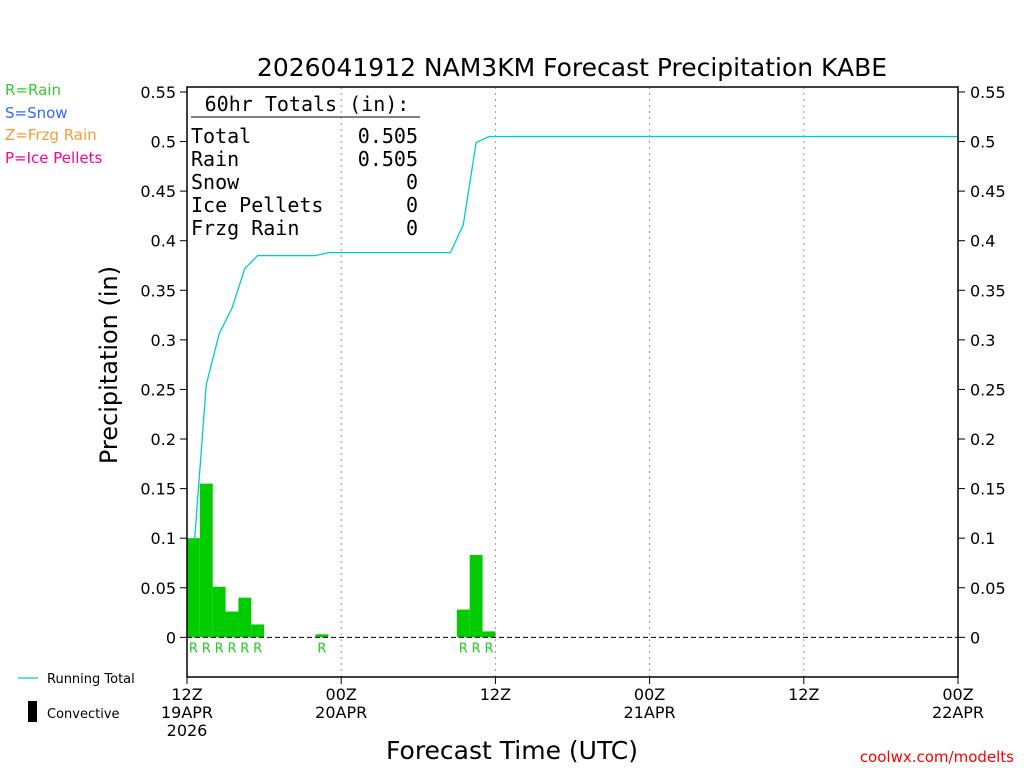 Image resolution: width=1024 pixels, height=768 pixels. What do you see at coordinates (163, 241) in the screenshot?
I see `y-tick-label-left: 0.4` at bounding box center [163, 241].